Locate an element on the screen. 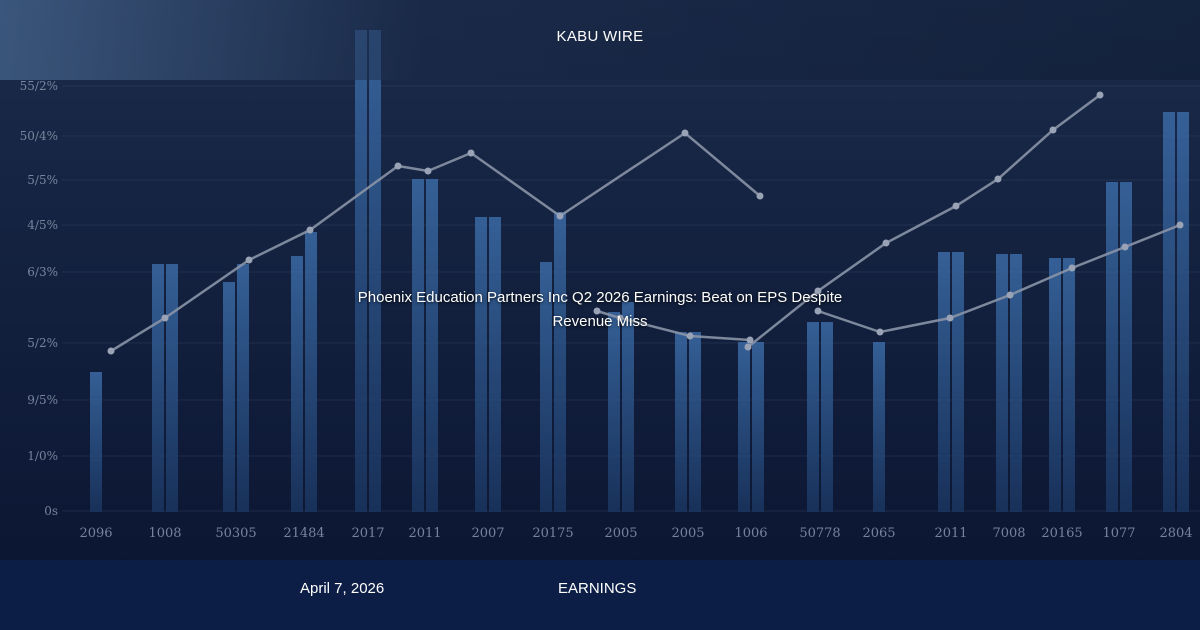 The image size is (1200, 630). y-tick-label: 0s is located at coordinates (51, 511).